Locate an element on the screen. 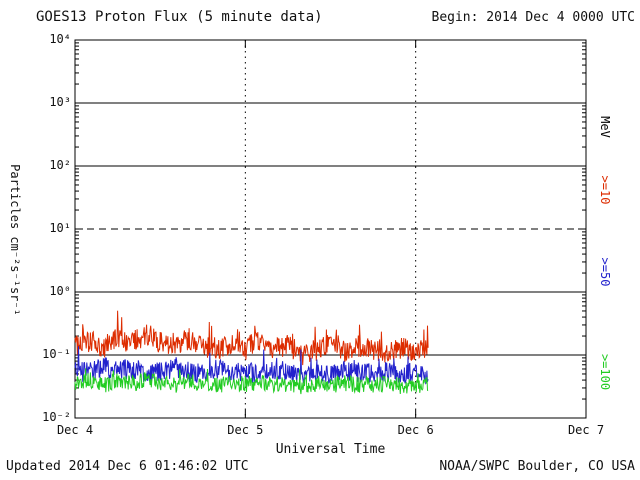 The height and width of the screenshot is (480, 640). y-tick-label: 10⁻¹ is located at coordinates (56, 354).